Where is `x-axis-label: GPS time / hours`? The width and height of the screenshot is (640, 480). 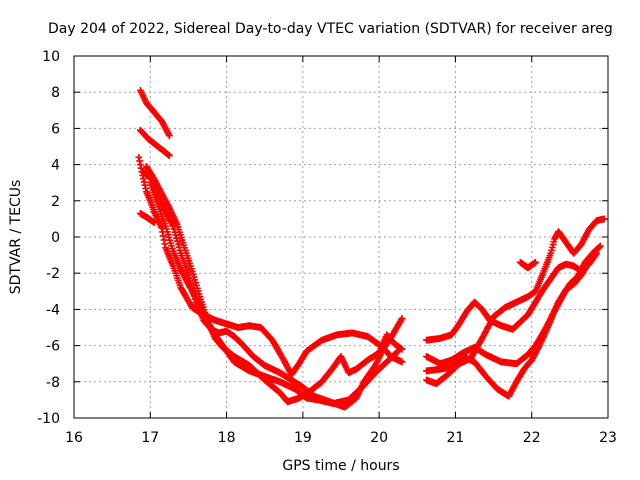 x-axis-label: GPS time / hours is located at coordinates (340, 466).